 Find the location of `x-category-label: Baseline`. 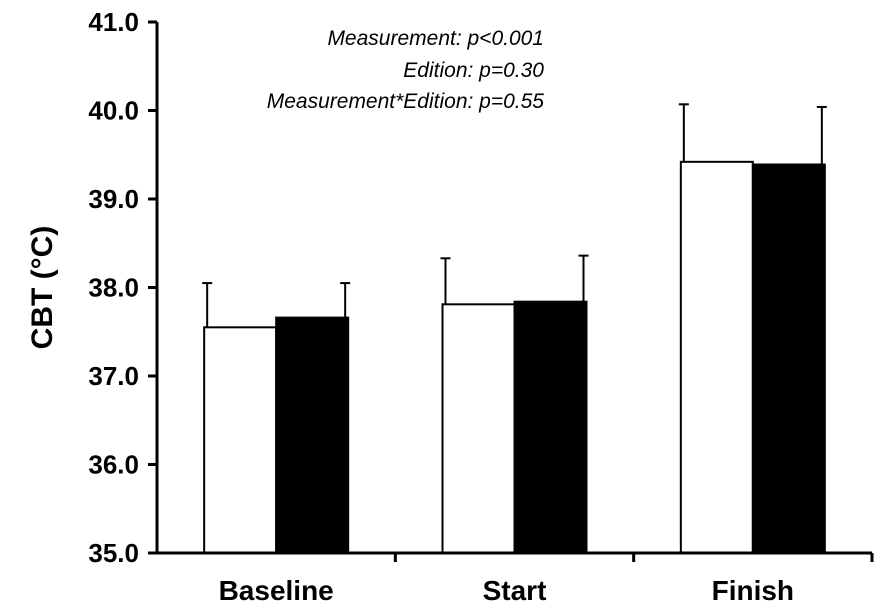

x-category-label: Baseline is located at coordinates (276, 590).